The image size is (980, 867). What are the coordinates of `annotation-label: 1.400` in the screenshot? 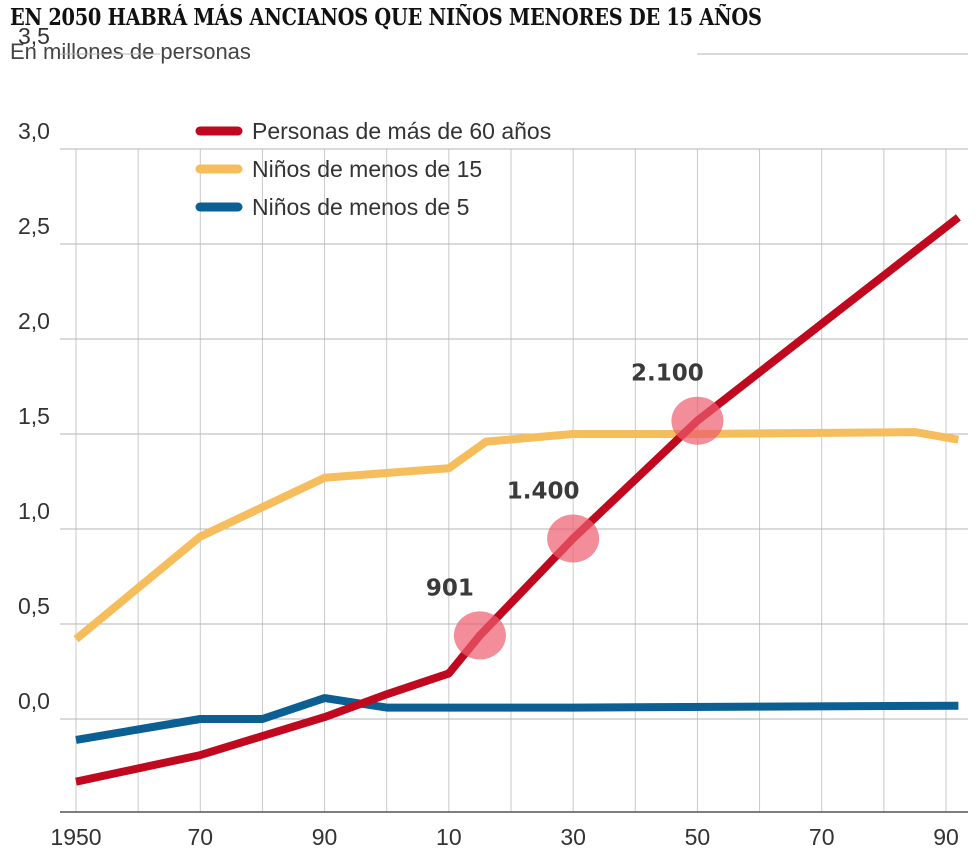 It's located at (543, 492).